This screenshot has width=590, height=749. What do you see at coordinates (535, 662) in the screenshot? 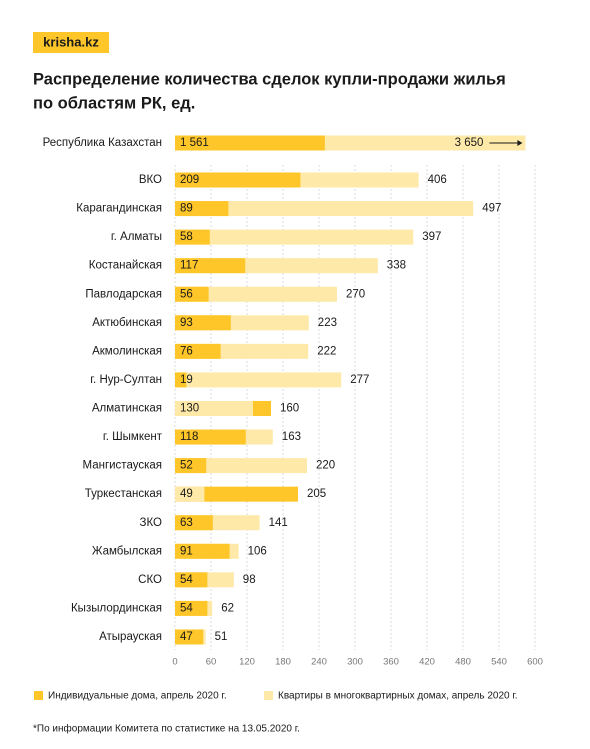
I see `x-tick-label: 600` at bounding box center [535, 662].